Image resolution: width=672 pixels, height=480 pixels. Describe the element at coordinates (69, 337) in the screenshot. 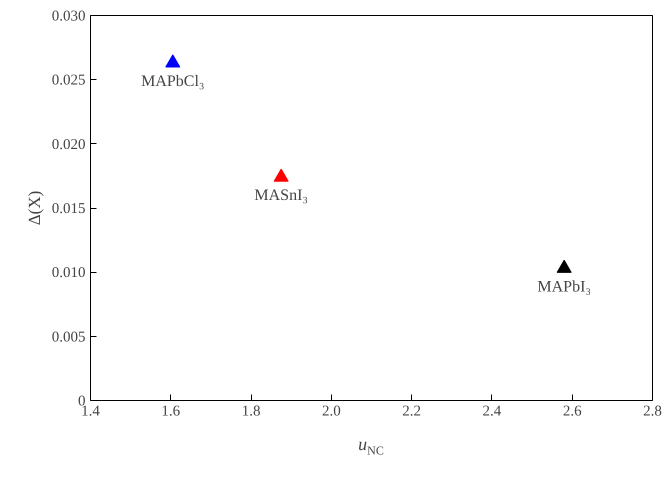

I see `y-tick-label: 0.005` at that location.